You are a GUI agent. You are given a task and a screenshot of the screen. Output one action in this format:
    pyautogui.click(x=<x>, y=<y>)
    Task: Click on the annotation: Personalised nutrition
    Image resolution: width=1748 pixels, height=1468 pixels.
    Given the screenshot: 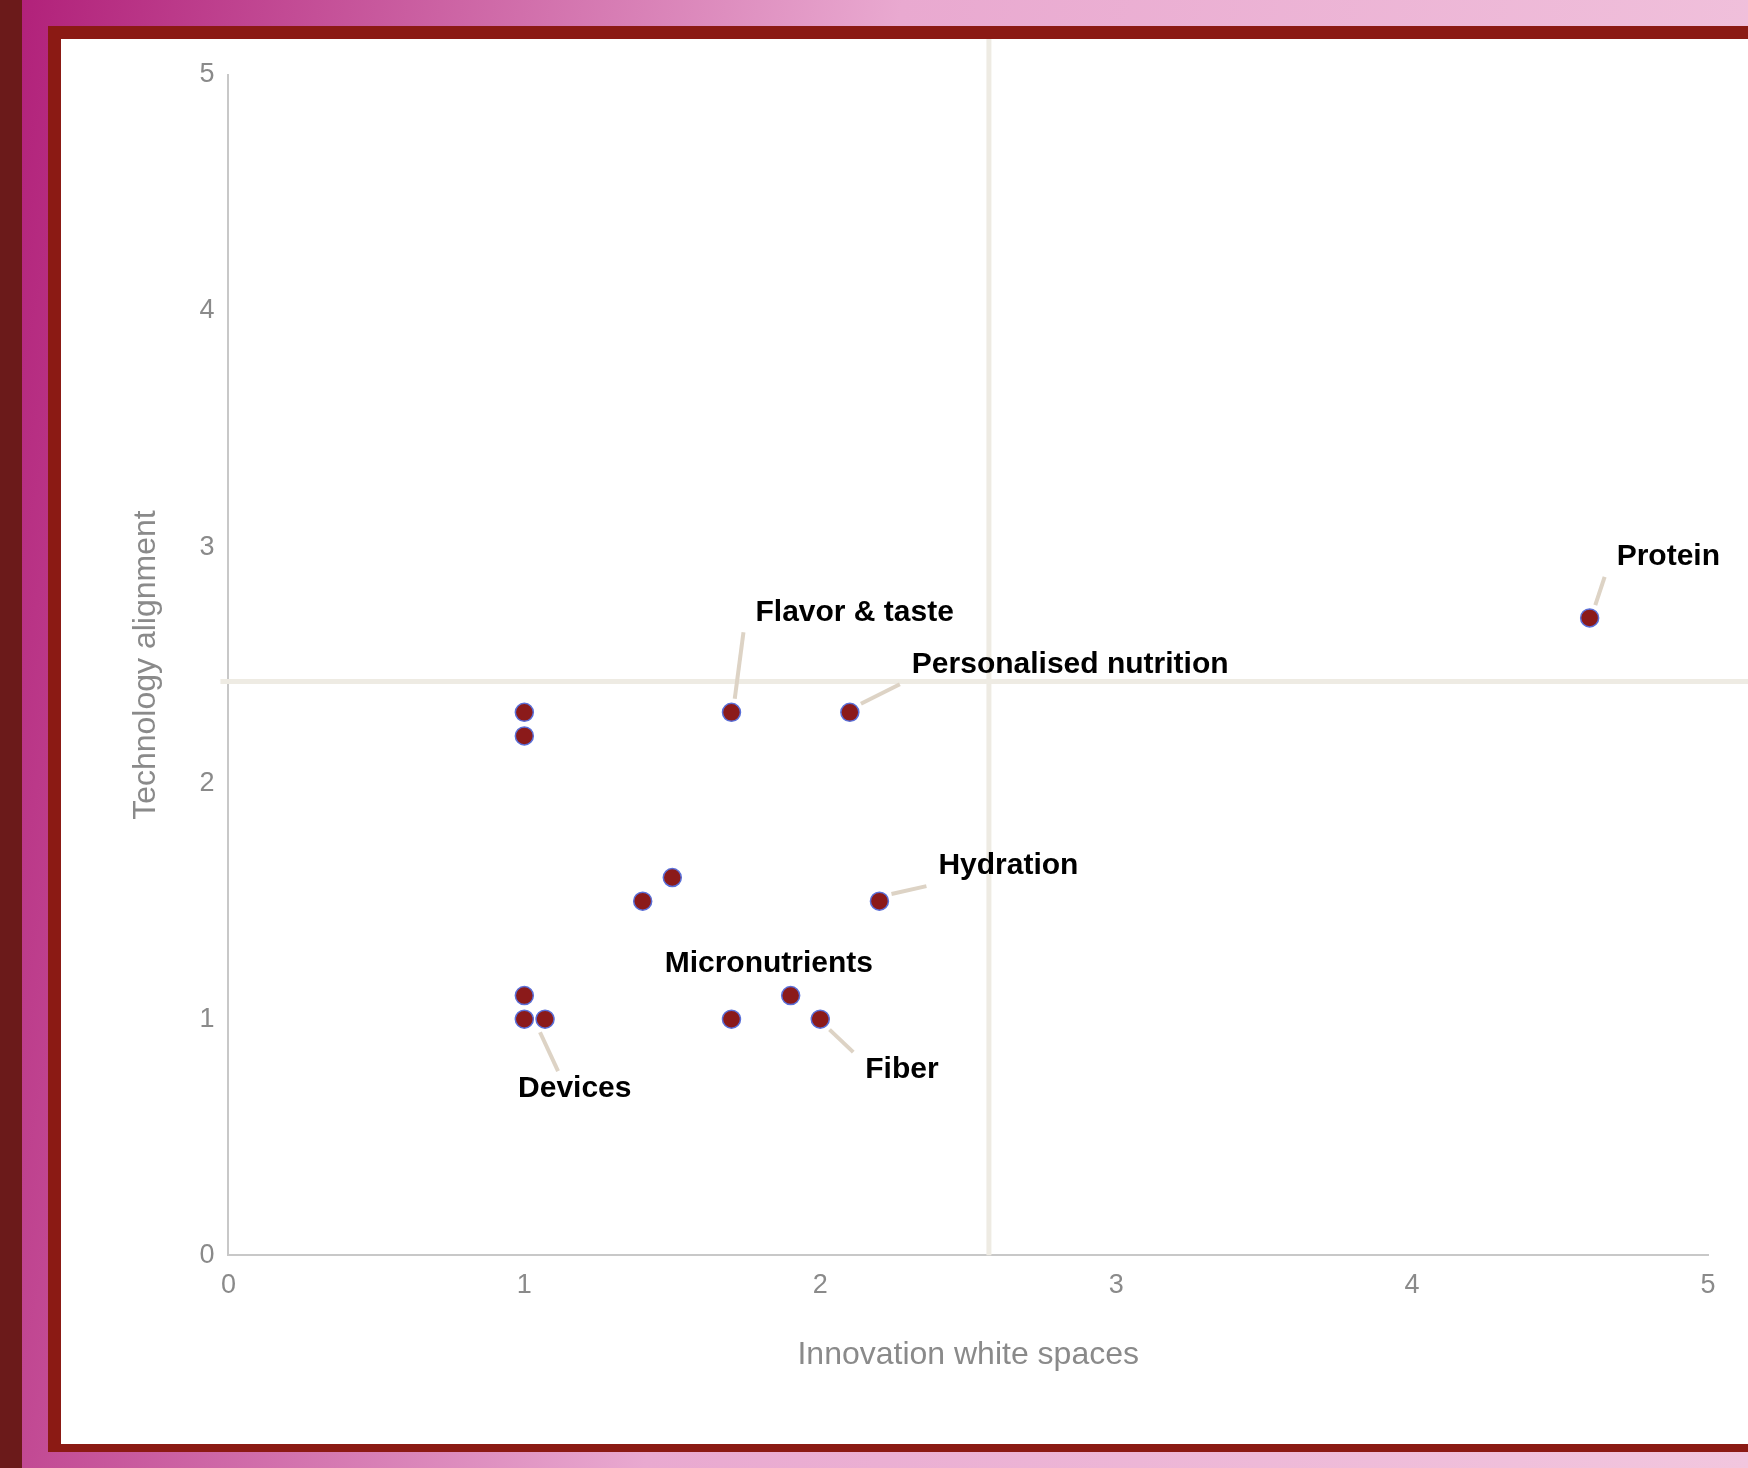 What is the action you would take?
    pyautogui.click(x=1070, y=662)
    